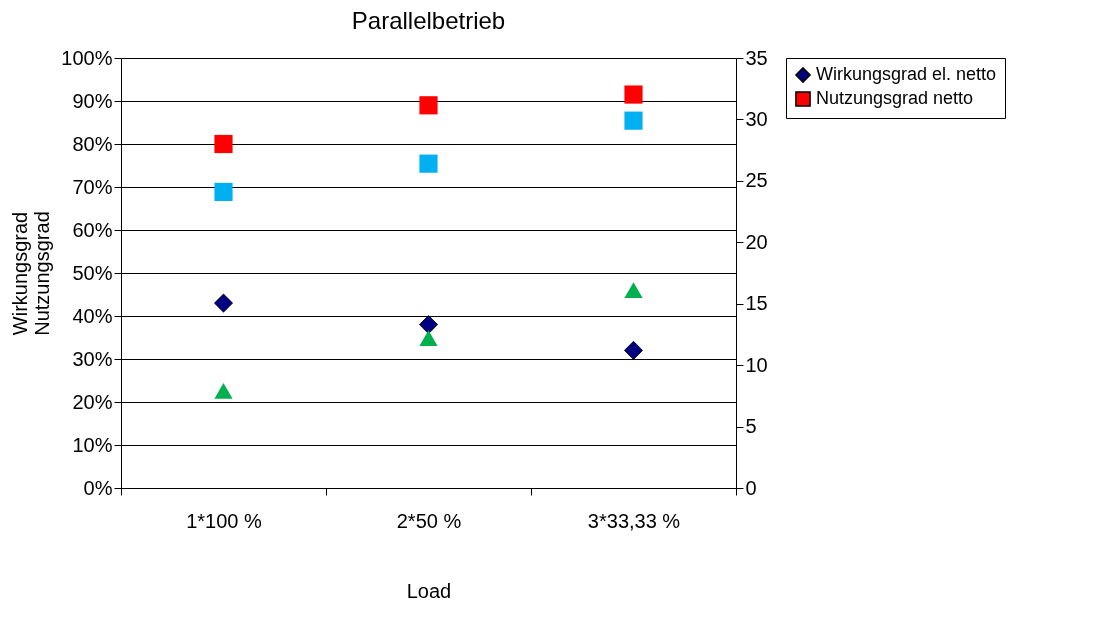 This screenshot has height=622, width=1110. What do you see at coordinates (751, 487) in the screenshot?
I see `y2-tick-label: 0` at bounding box center [751, 487].